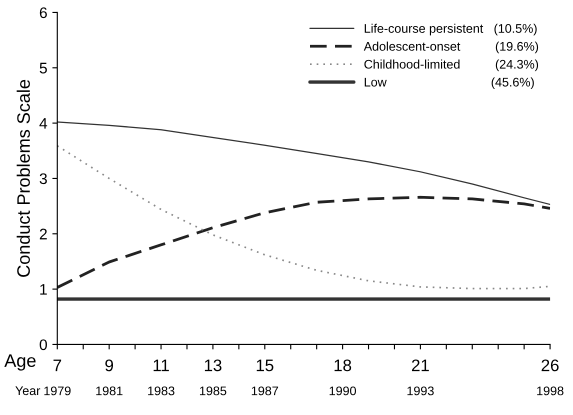 Image resolution: width=573 pixels, height=415 pixels. Describe the element at coordinates (550, 365) in the screenshot. I see `x-tick-label: 26` at that location.